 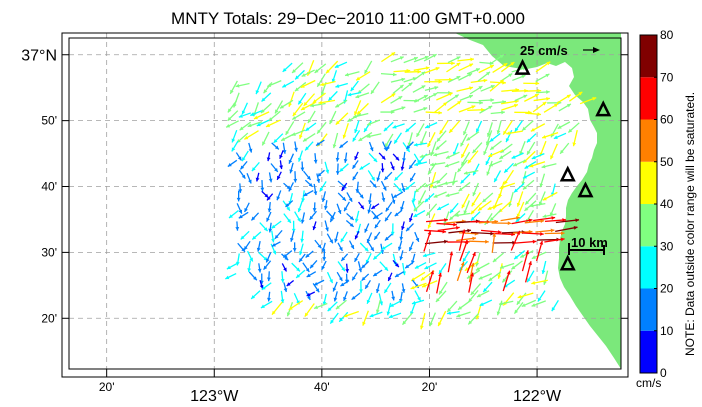 I want to click on colorbar-tick-label-3: 30, so click(x=667, y=246).